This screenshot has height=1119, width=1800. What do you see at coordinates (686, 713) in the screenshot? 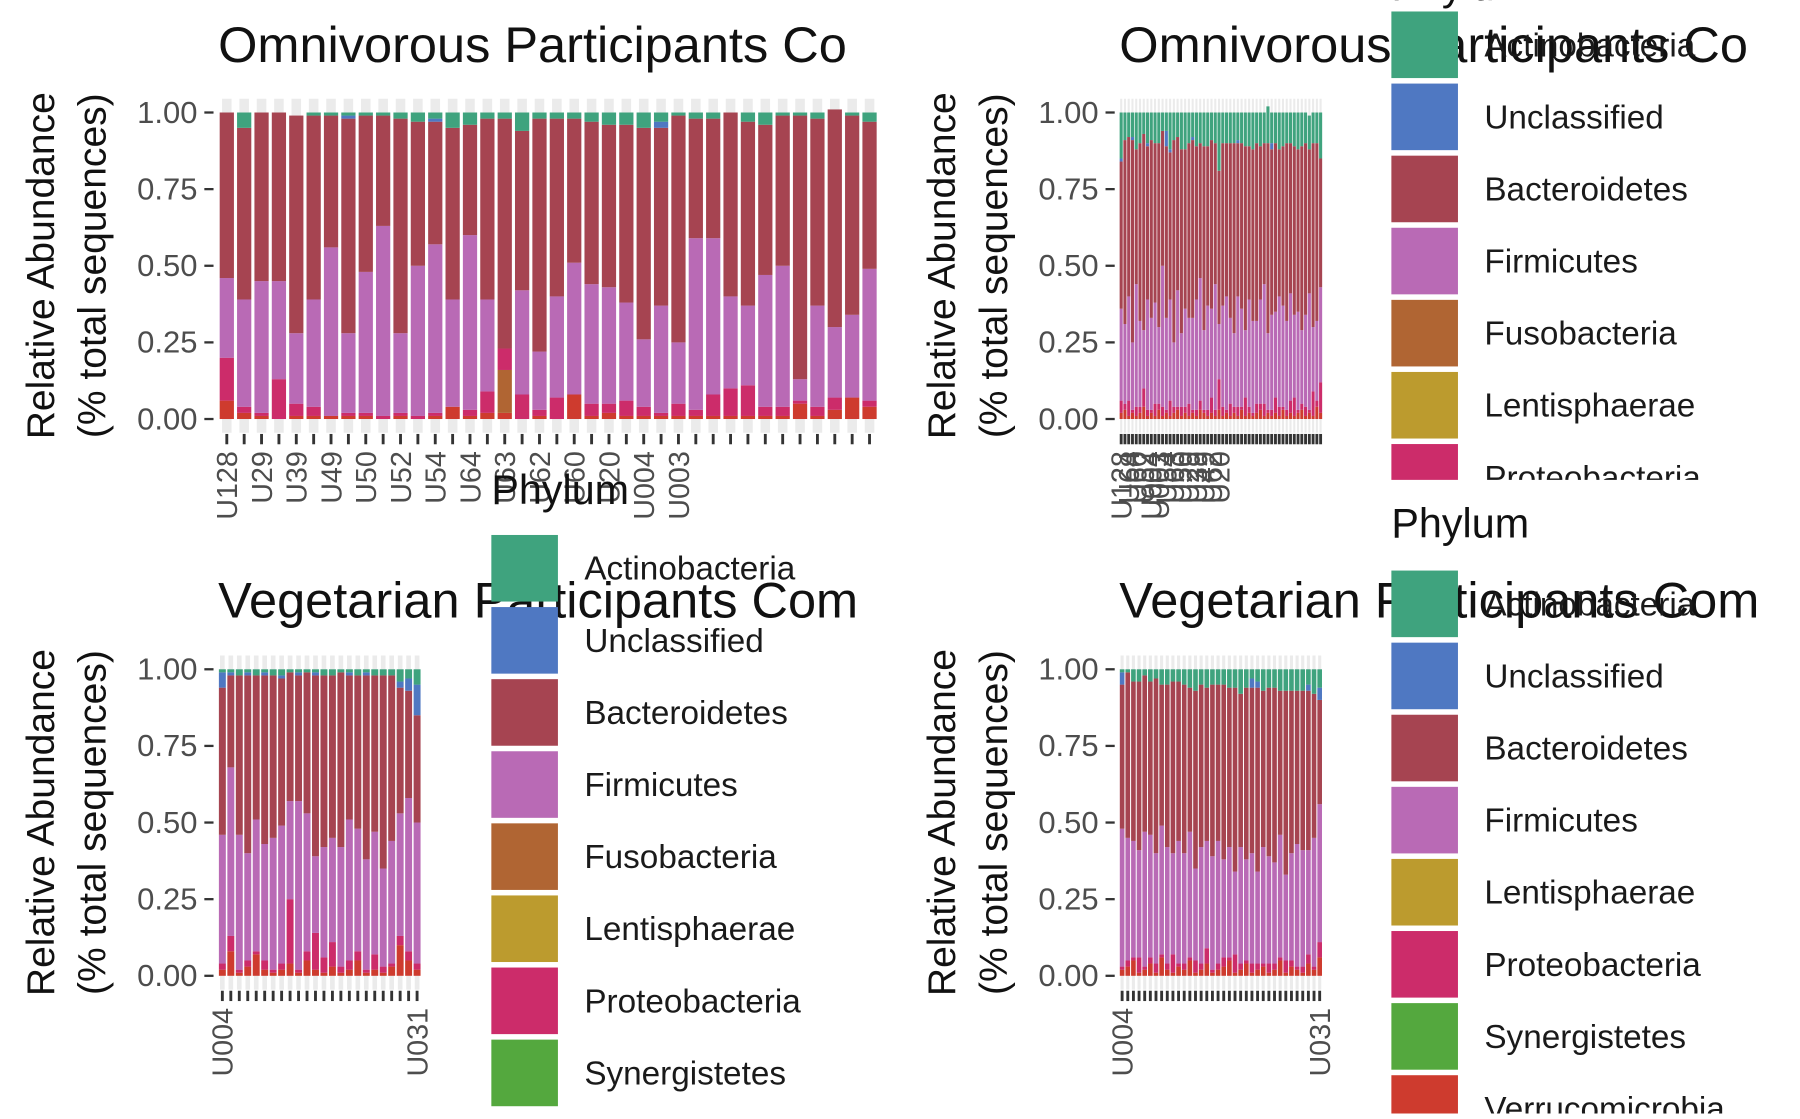
I see `legend-label: Bacteroidetes` at bounding box center [686, 713].